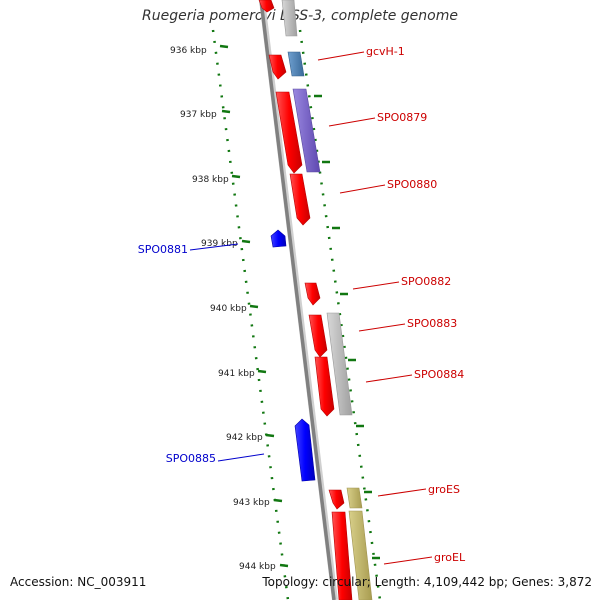  What do you see at coordinates (296, 64) in the screenshot?
I see `cog-bar-steel` at bounding box center [296, 64].